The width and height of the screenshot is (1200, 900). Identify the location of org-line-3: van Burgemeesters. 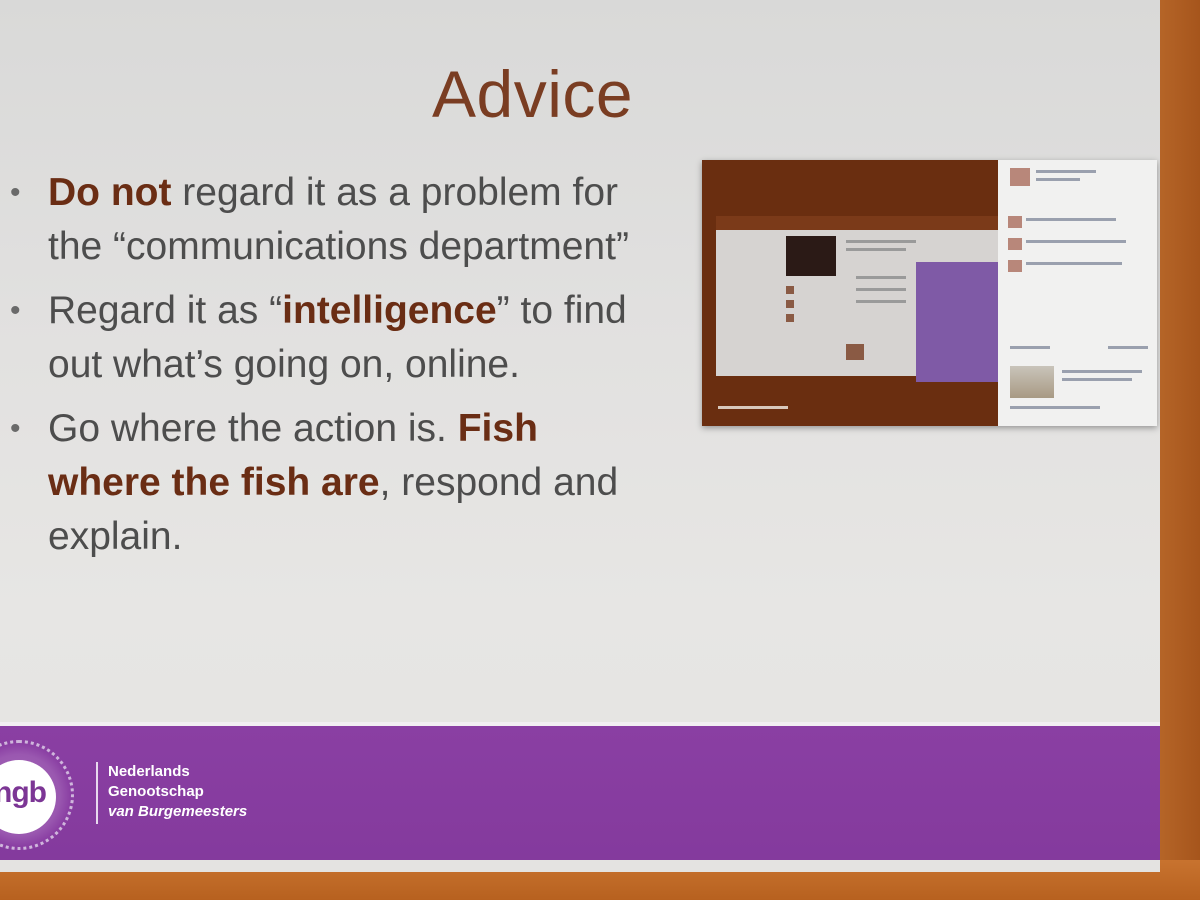
(178, 811).